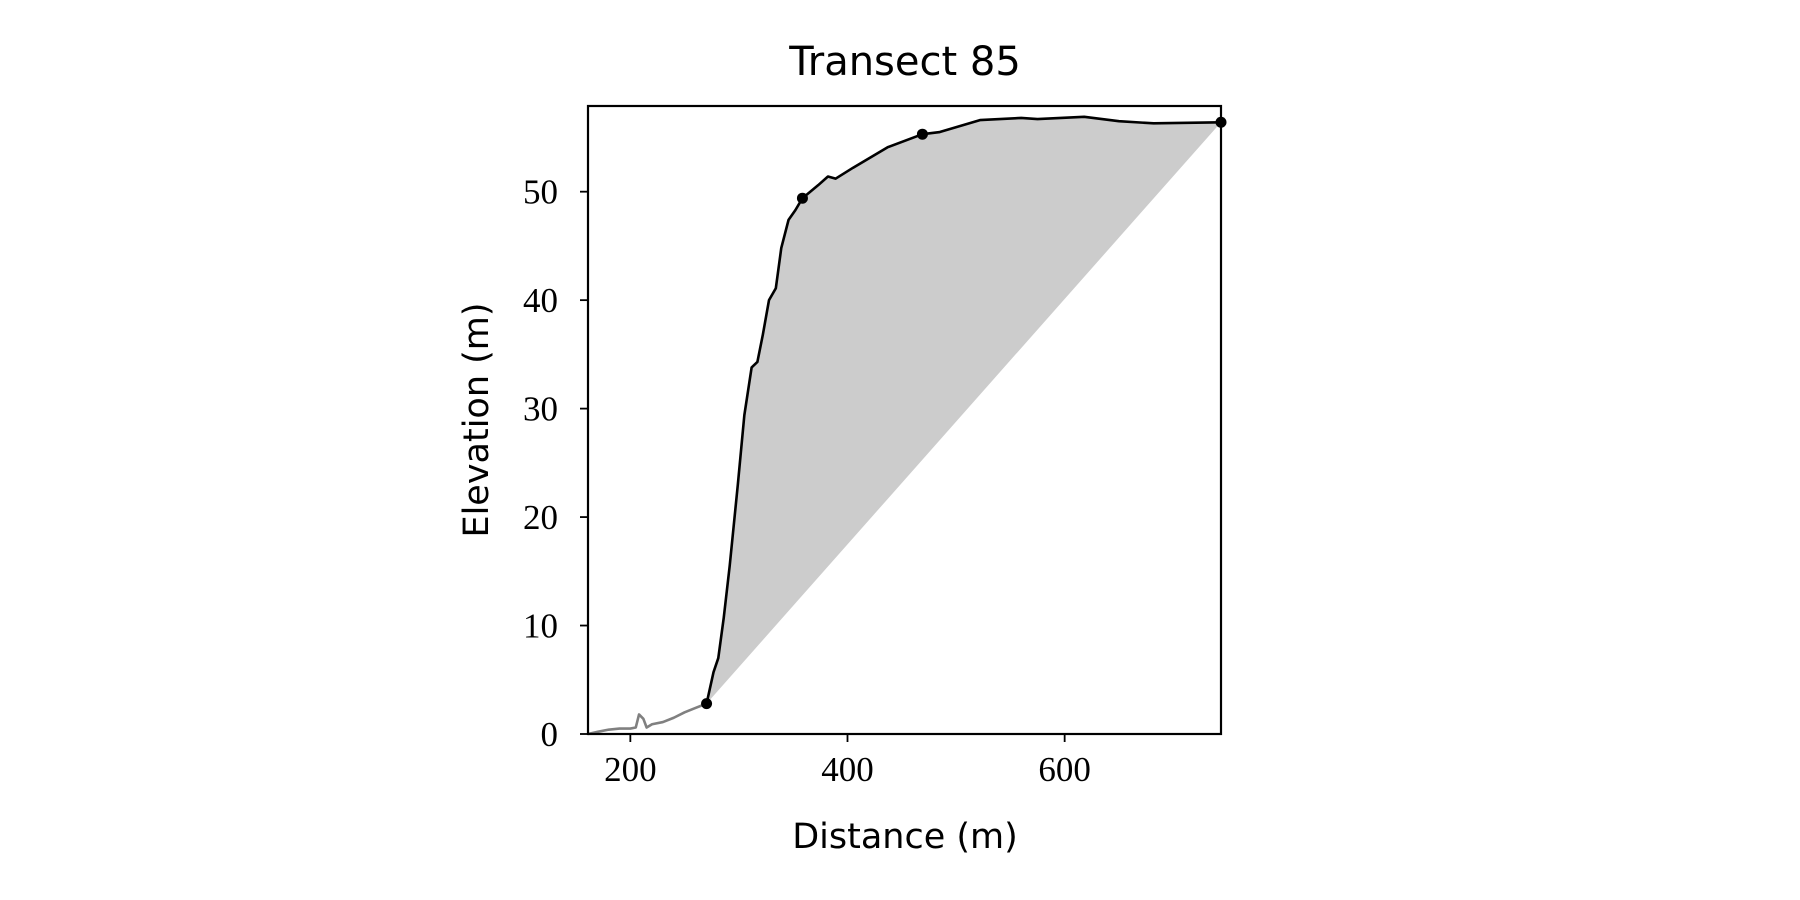 The height and width of the screenshot is (900, 1800). What do you see at coordinates (630, 769) in the screenshot?
I see `x-tick-label: 200` at bounding box center [630, 769].